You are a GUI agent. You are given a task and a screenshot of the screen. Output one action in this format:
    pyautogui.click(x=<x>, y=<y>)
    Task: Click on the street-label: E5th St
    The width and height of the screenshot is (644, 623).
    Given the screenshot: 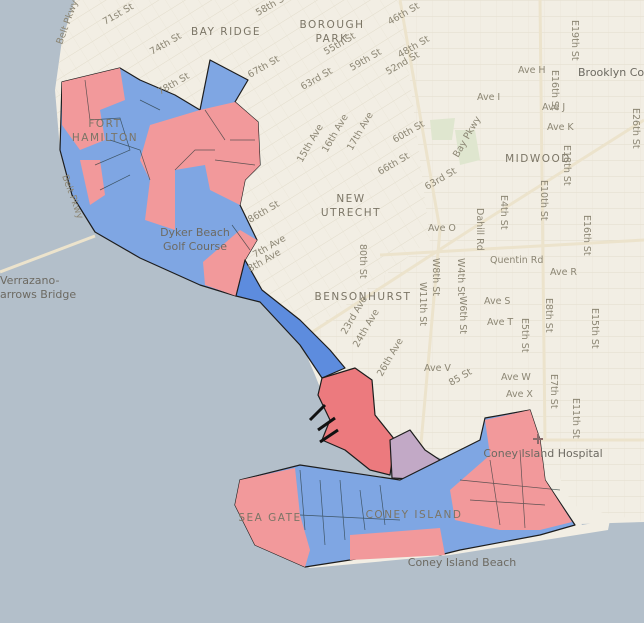 What is the action you would take?
    pyautogui.click(x=524, y=335)
    